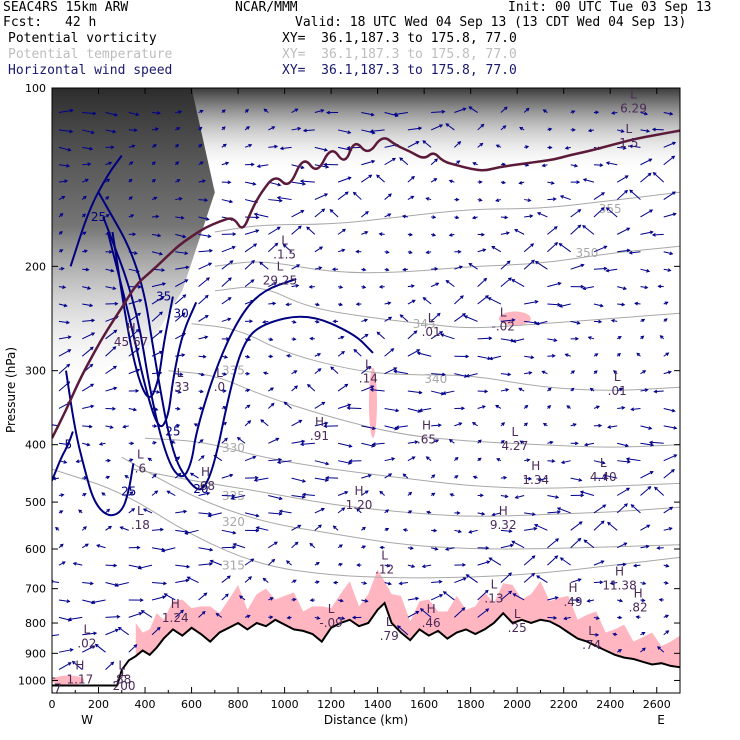  Describe the element at coordinates (359, 491) in the screenshot. I see `extremum-marker: H` at that location.